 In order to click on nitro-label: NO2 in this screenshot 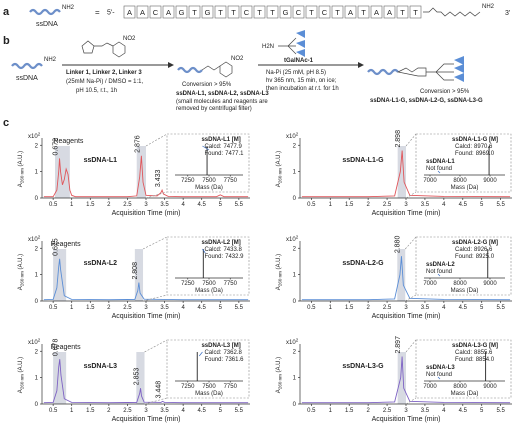, I will do `click(129, 39)`.